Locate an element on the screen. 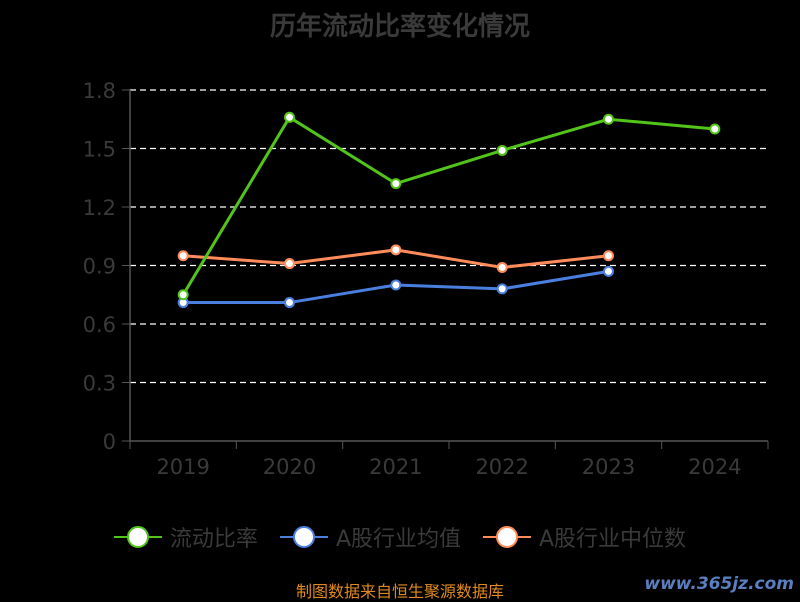  y-tick-label: 0.9 is located at coordinates (99, 267).